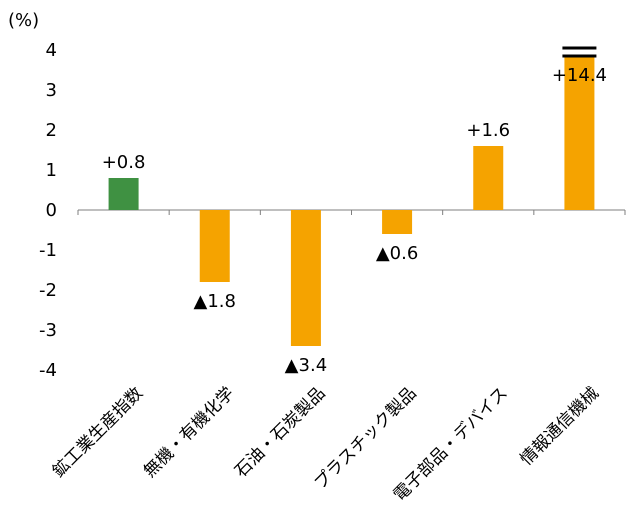 The image size is (635, 511). Describe the element at coordinates (51, 210) in the screenshot. I see `y-tick-label: 0` at that location.